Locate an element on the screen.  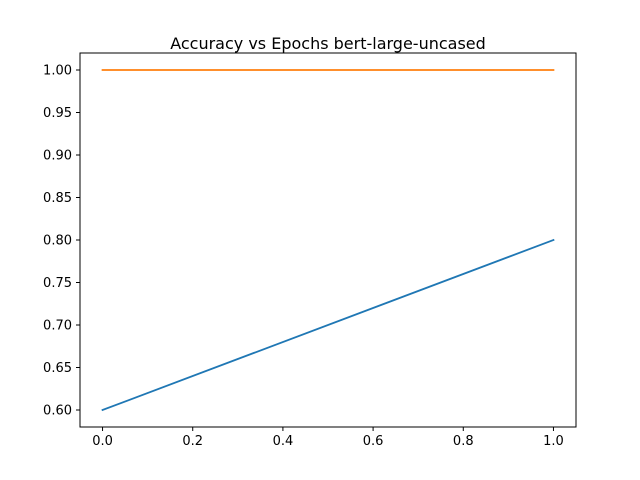
x-tick-label: 0.8 is located at coordinates (463, 441).